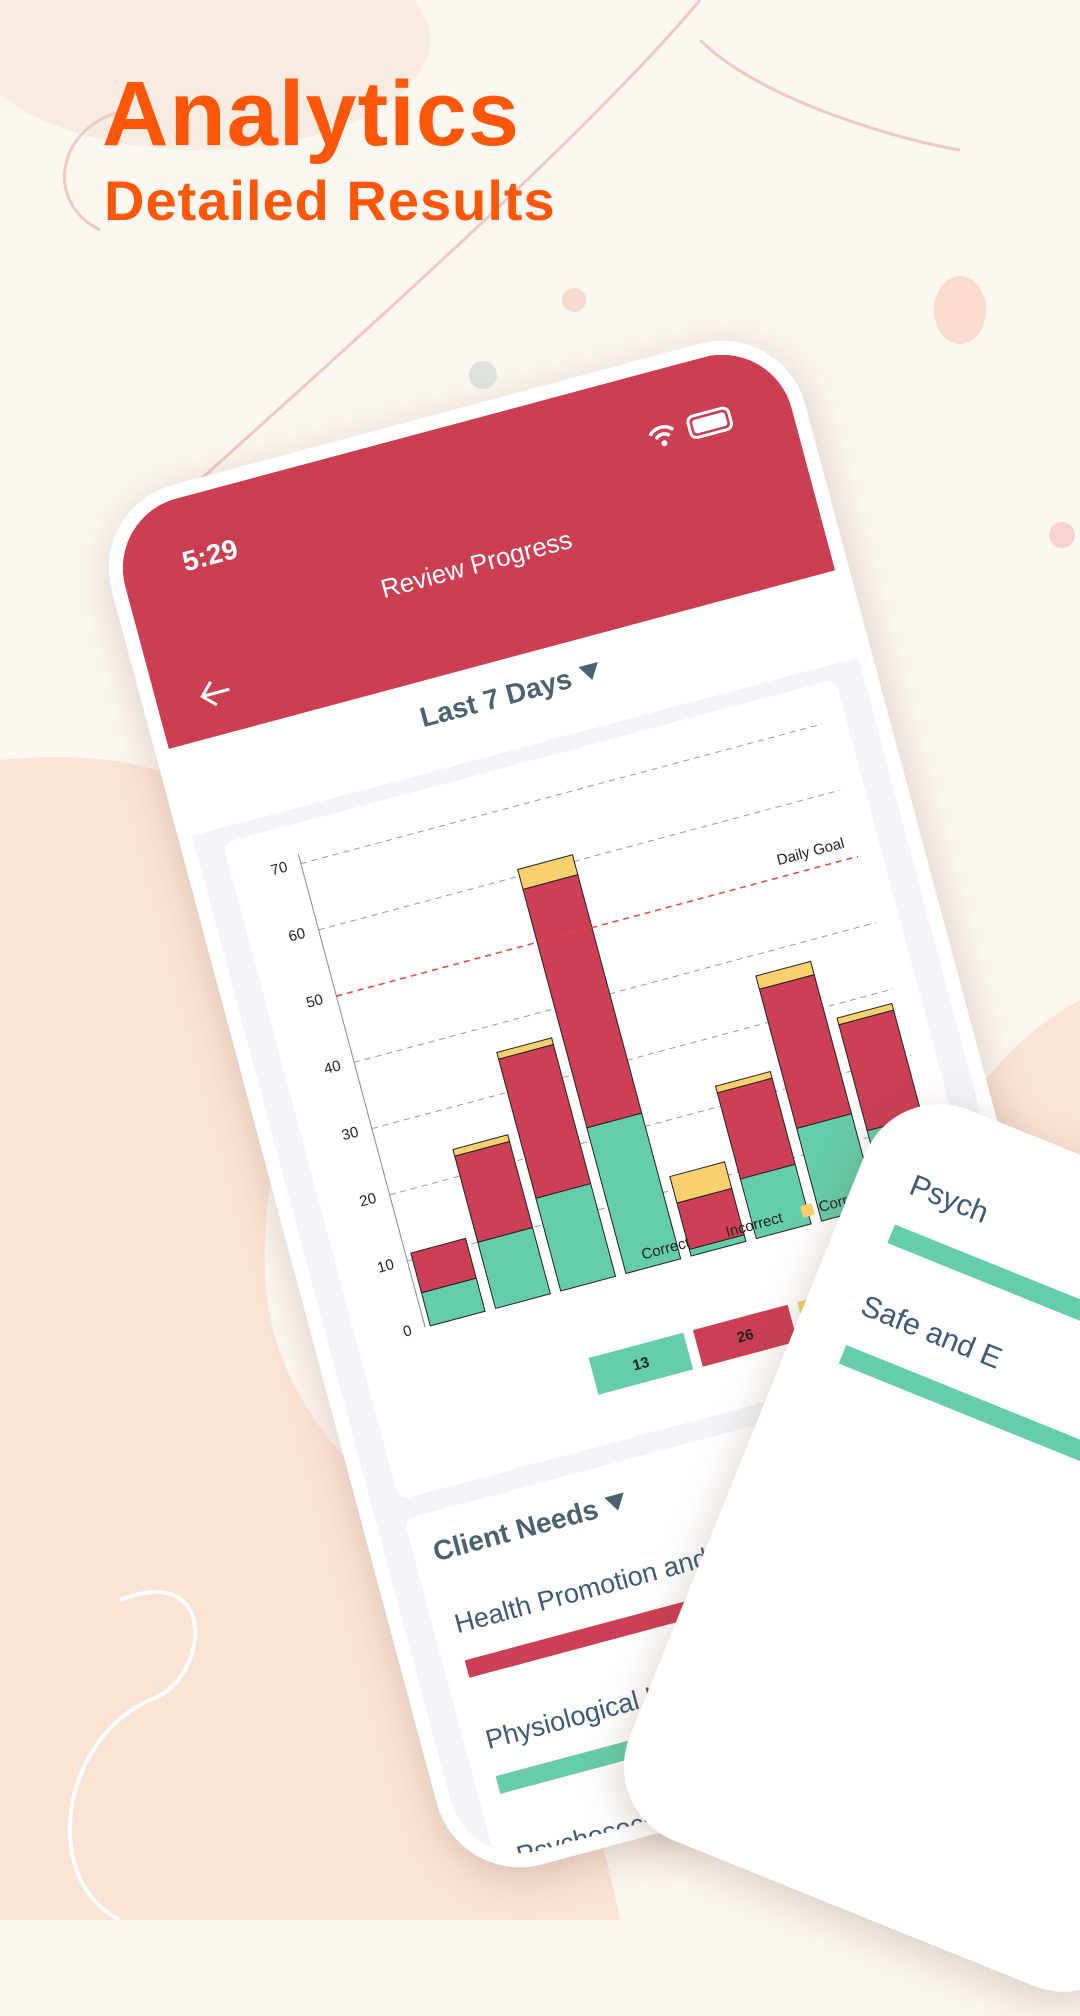  I want to click on second-phone-label: Psych, so click(949, 1199).